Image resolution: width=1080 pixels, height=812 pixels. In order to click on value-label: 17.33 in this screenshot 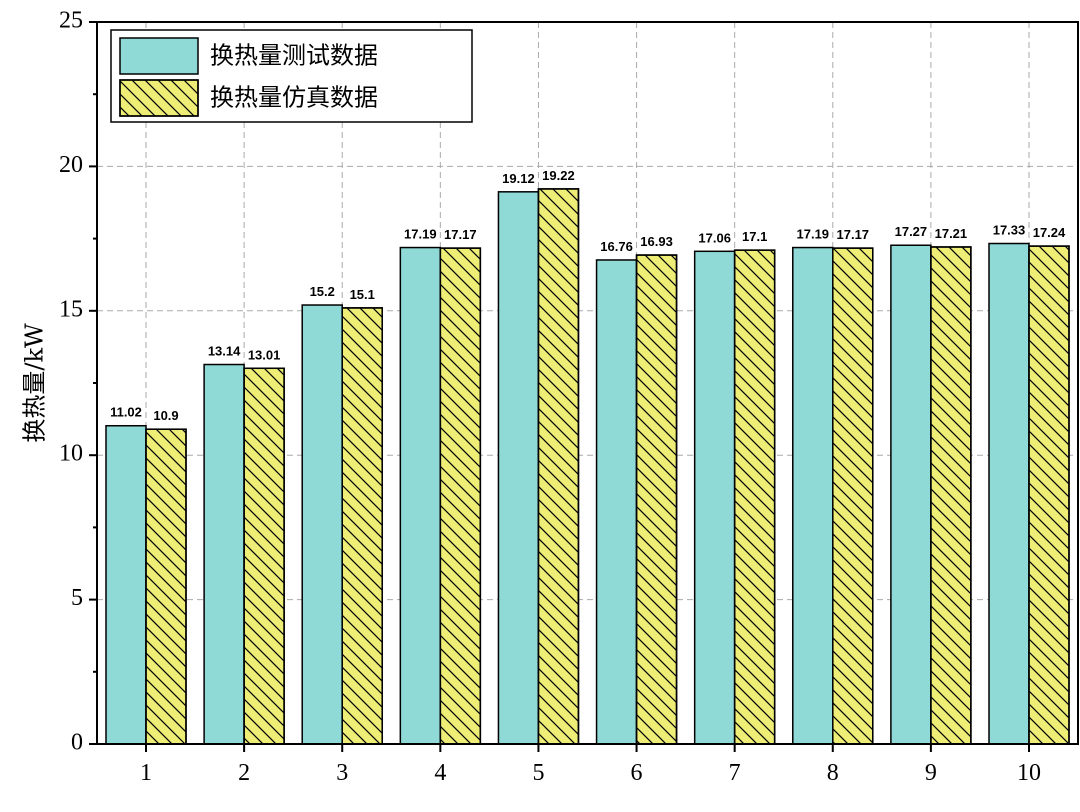, I will do `click(1009, 230)`.